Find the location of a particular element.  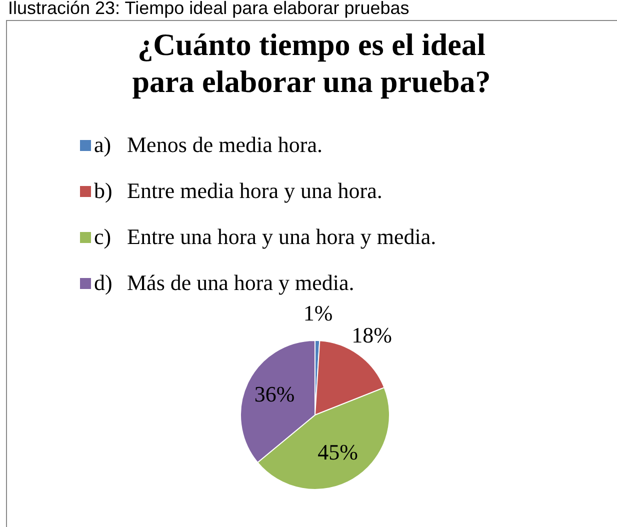

data-label: 45% is located at coordinates (338, 451).